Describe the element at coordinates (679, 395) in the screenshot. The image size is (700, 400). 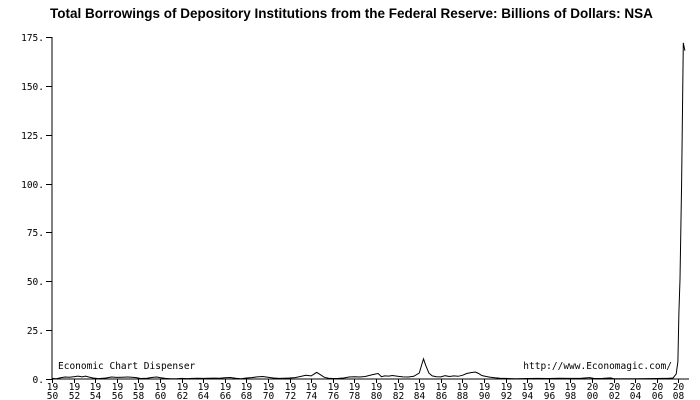
I see `x-axis-tick-label-year: 08` at that location.